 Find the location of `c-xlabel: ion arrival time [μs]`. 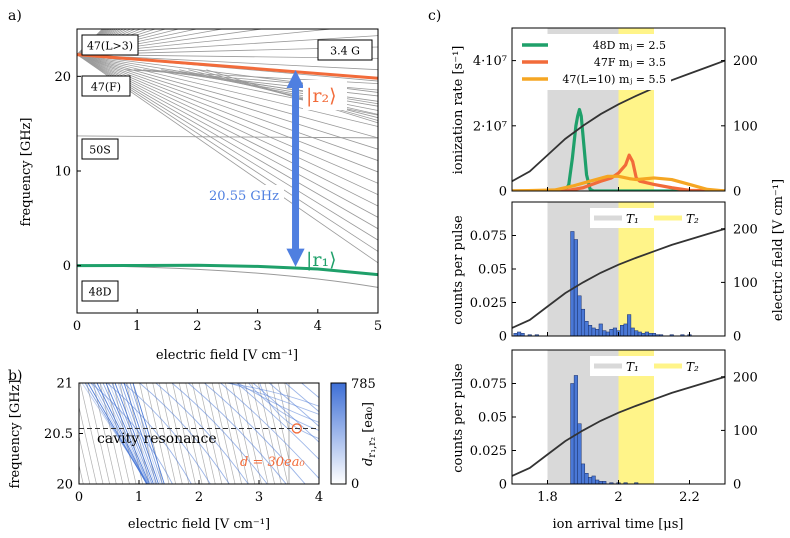

c-xlabel: ion arrival time [μs] is located at coordinates (617, 524).